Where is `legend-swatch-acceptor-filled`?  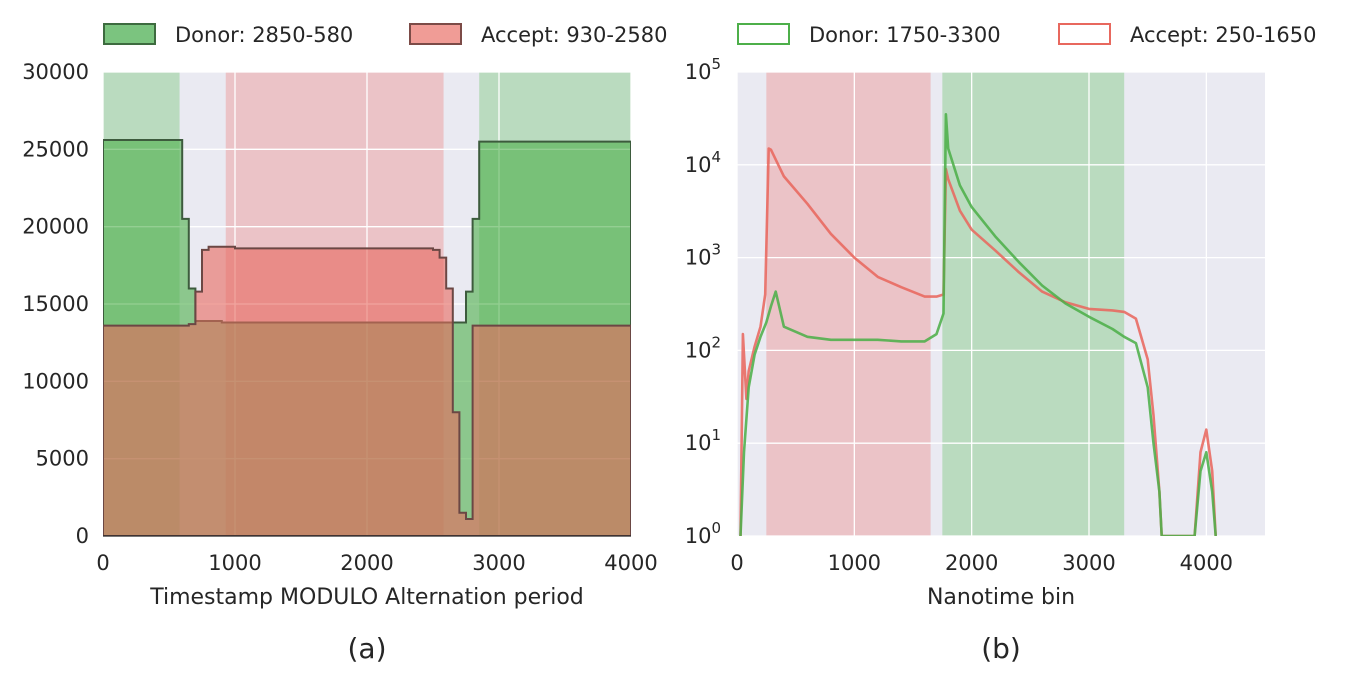
legend-swatch-acceptor-filled is located at coordinates (435, 34).